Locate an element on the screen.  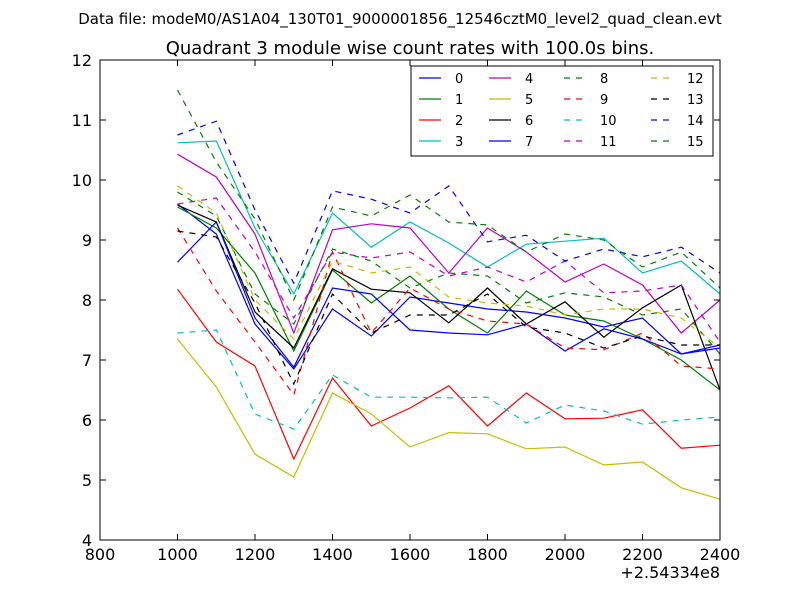
legend-label-3: 3 is located at coordinates (459, 142).